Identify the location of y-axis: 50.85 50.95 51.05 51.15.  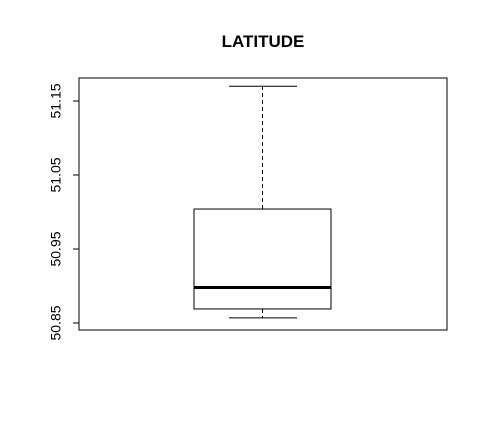
(63, 211).